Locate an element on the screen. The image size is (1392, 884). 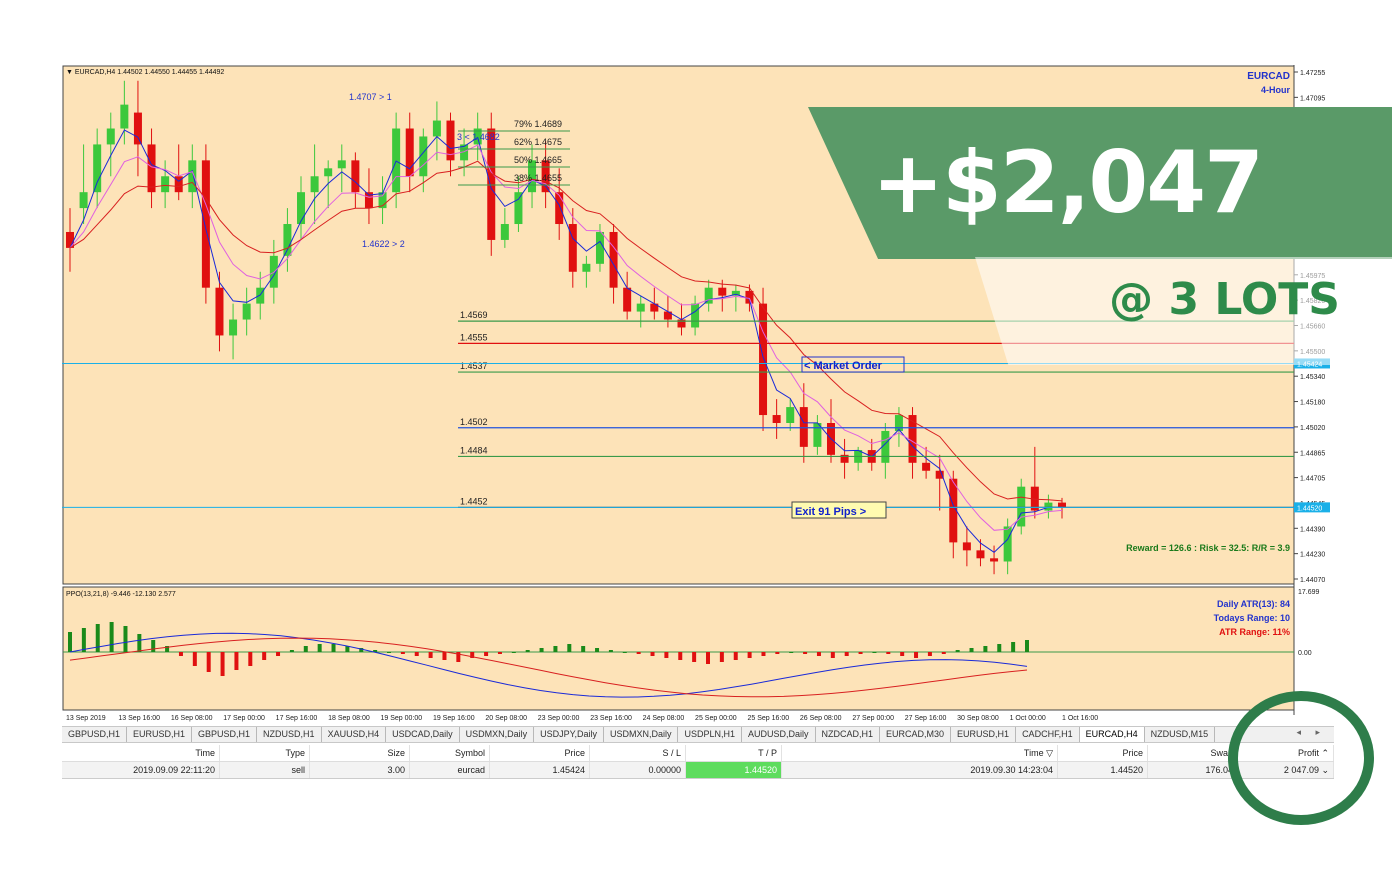
table-cell: sell is located at coordinates (265, 770).